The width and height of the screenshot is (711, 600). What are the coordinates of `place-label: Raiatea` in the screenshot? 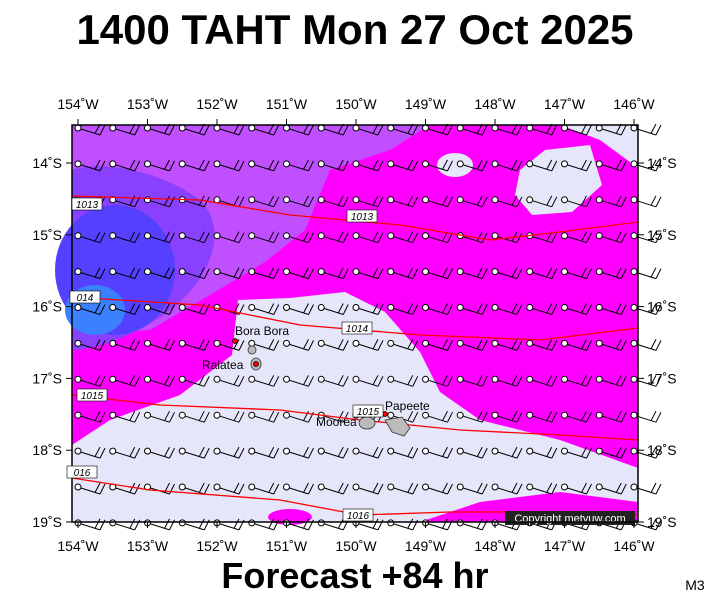 It's located at (223, 365).